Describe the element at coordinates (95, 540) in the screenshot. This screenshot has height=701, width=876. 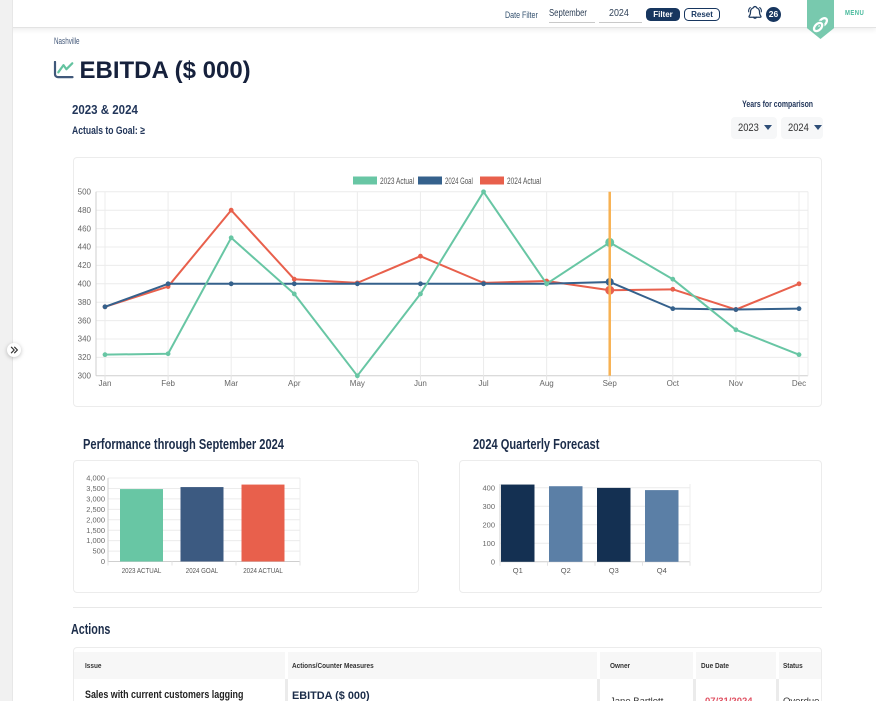
I see `svg-text: 1,000` at that location.